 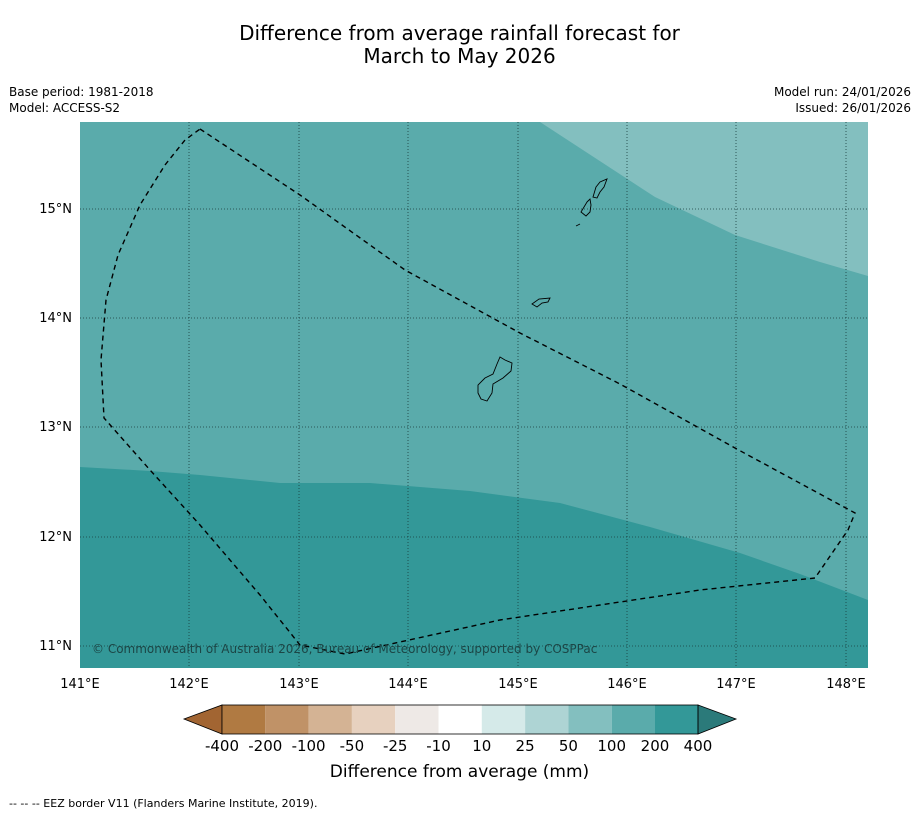 What do you see at coordinates (568, 746) in the screenshot?
I see `cb-tick-9: 50` at bounding box center [568, 746].